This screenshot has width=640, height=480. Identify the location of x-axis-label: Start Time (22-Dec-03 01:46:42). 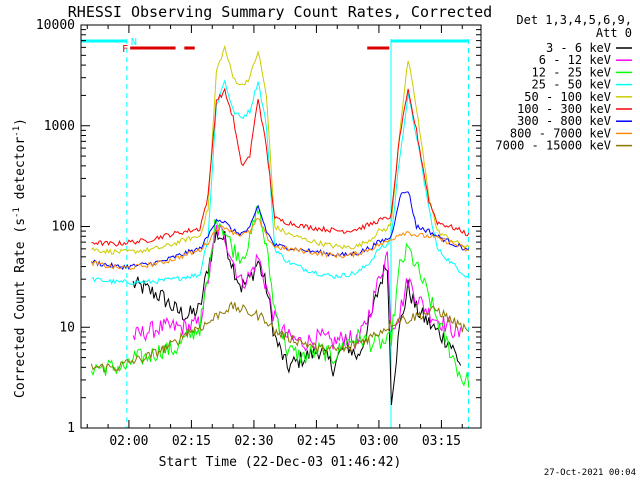
(280, 462).